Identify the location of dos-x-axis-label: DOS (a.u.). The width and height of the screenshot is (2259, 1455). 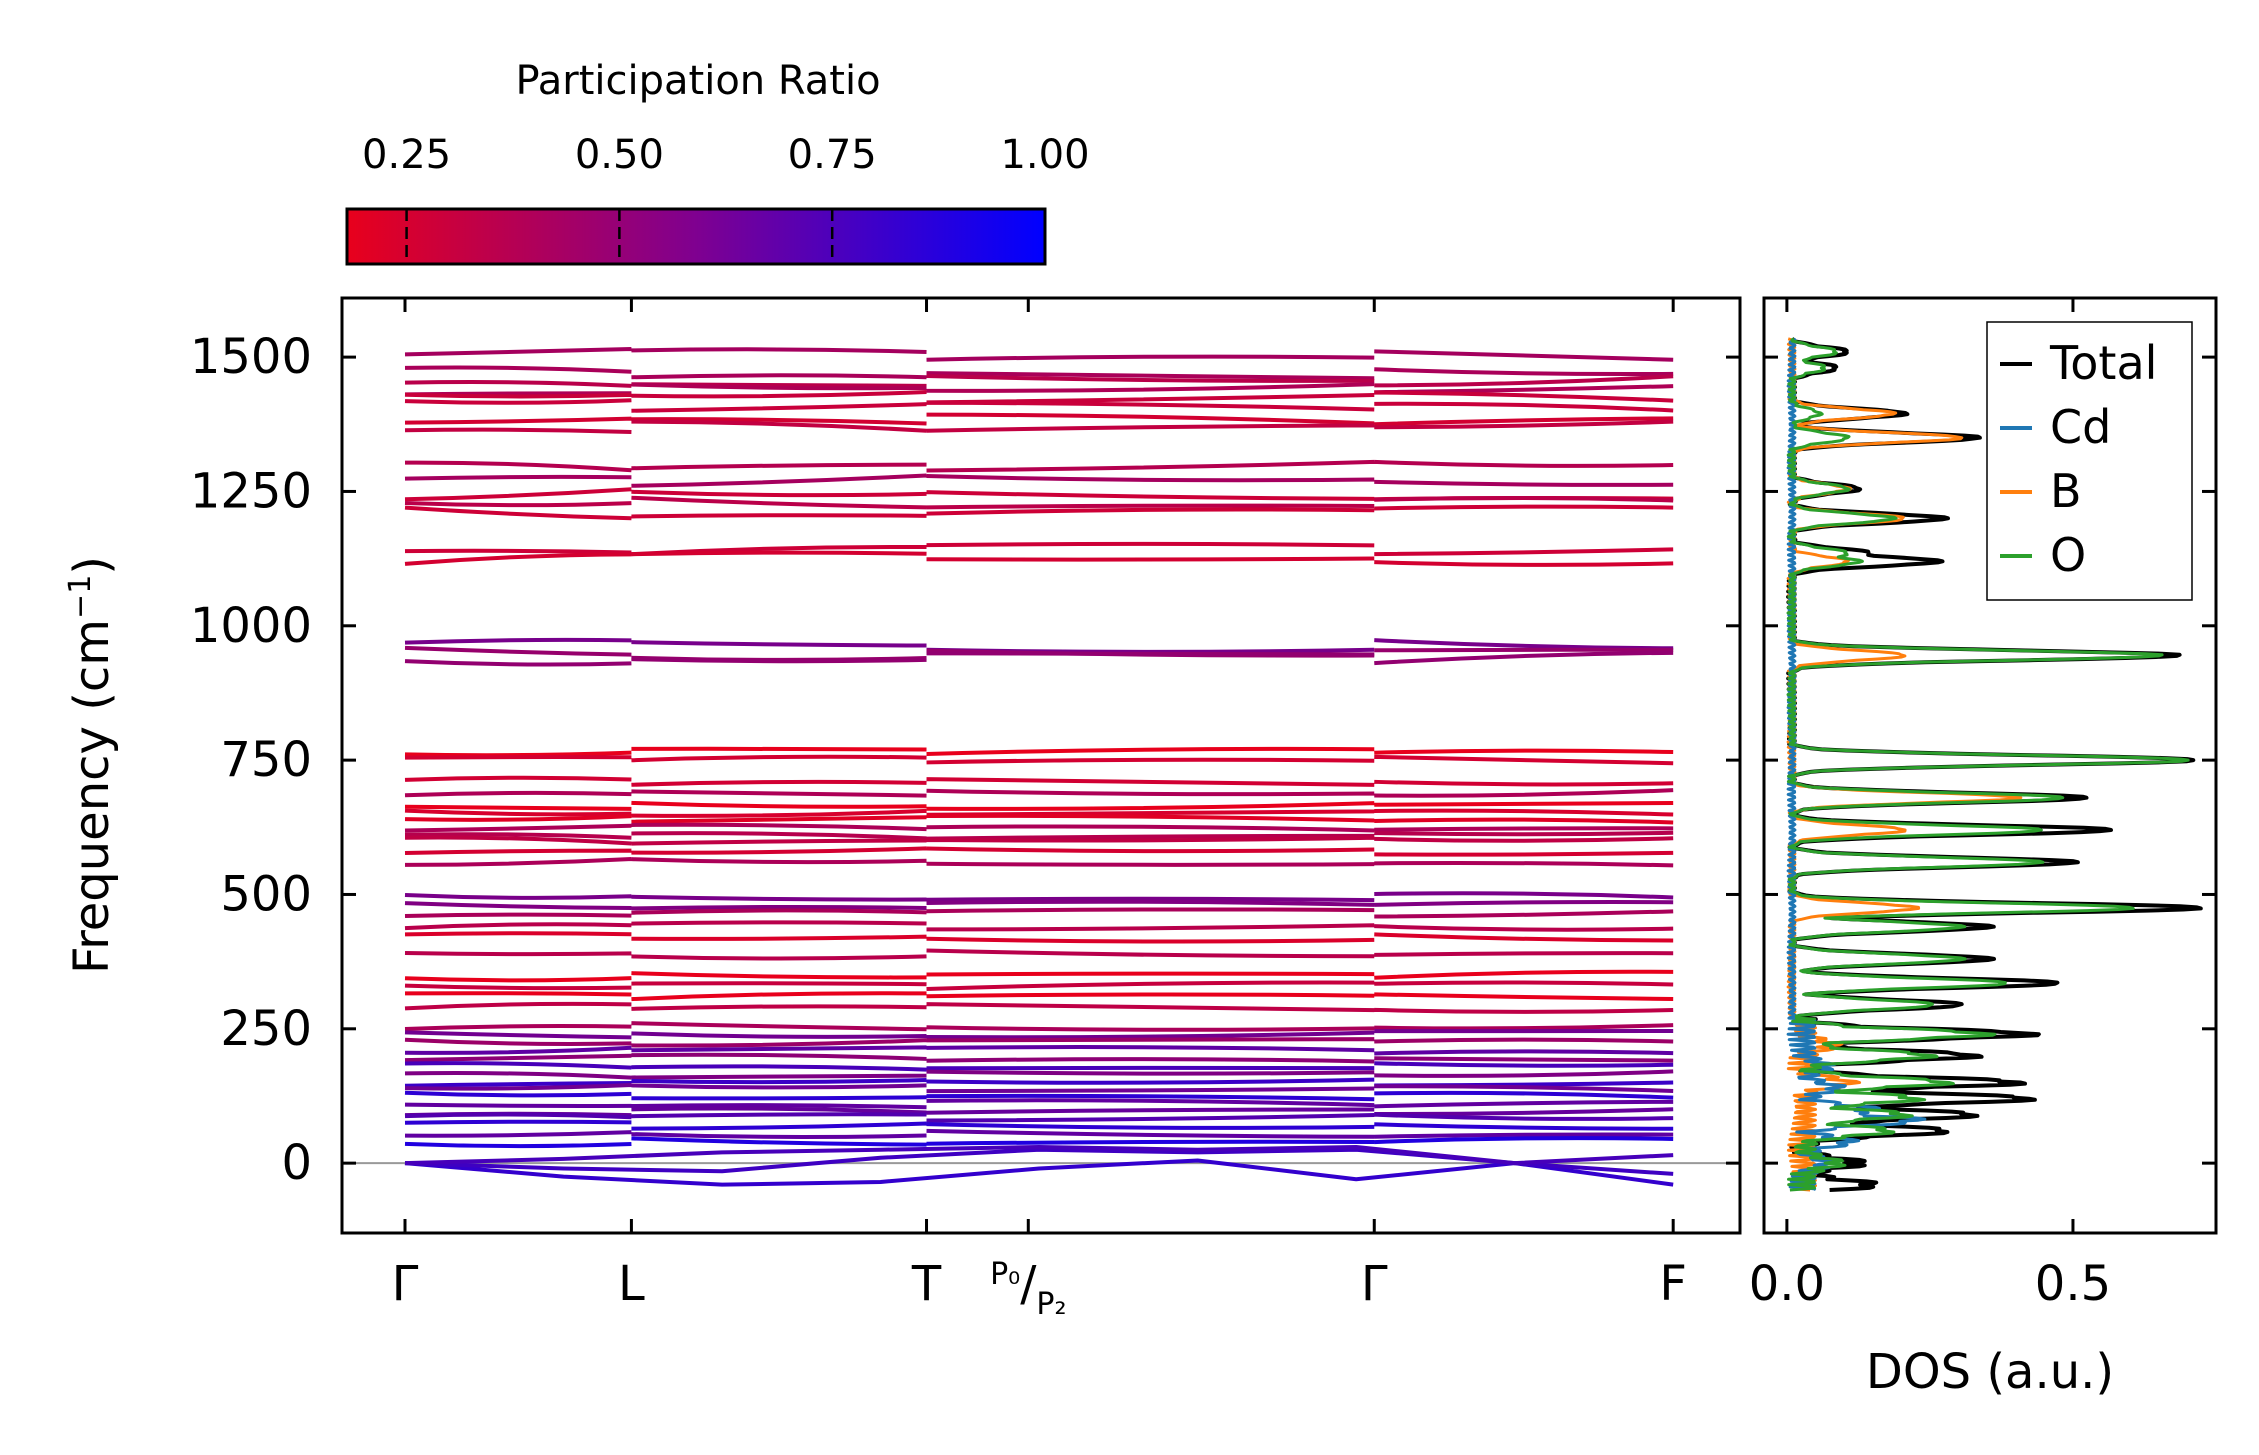
(1990, 1372).